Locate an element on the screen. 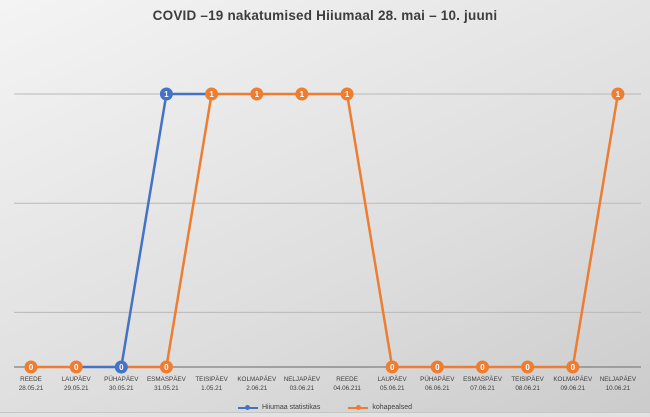  x-axis-label-date: 31.05.21 is located at coordinates (166, 388).